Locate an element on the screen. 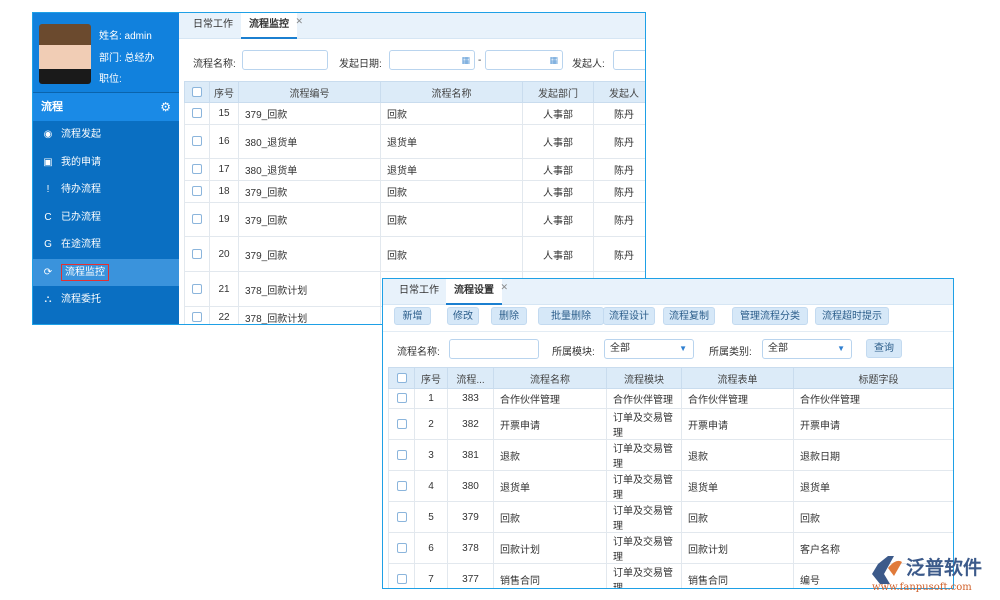 Image resolution: width=1000 pixels, height=600 pixels. category-select: 全部 ▼ is located at coordinates (807, 349).